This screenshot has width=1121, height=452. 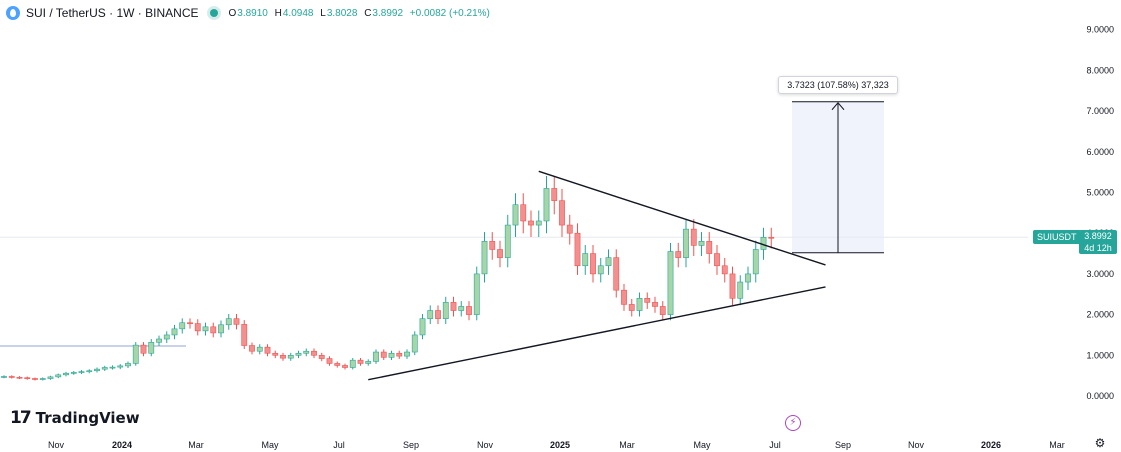 What do you see at coordinates (388, 13) in the screenshot?
I see `ohlc-close-value: 3.8992` at bounding box center [388, 13].